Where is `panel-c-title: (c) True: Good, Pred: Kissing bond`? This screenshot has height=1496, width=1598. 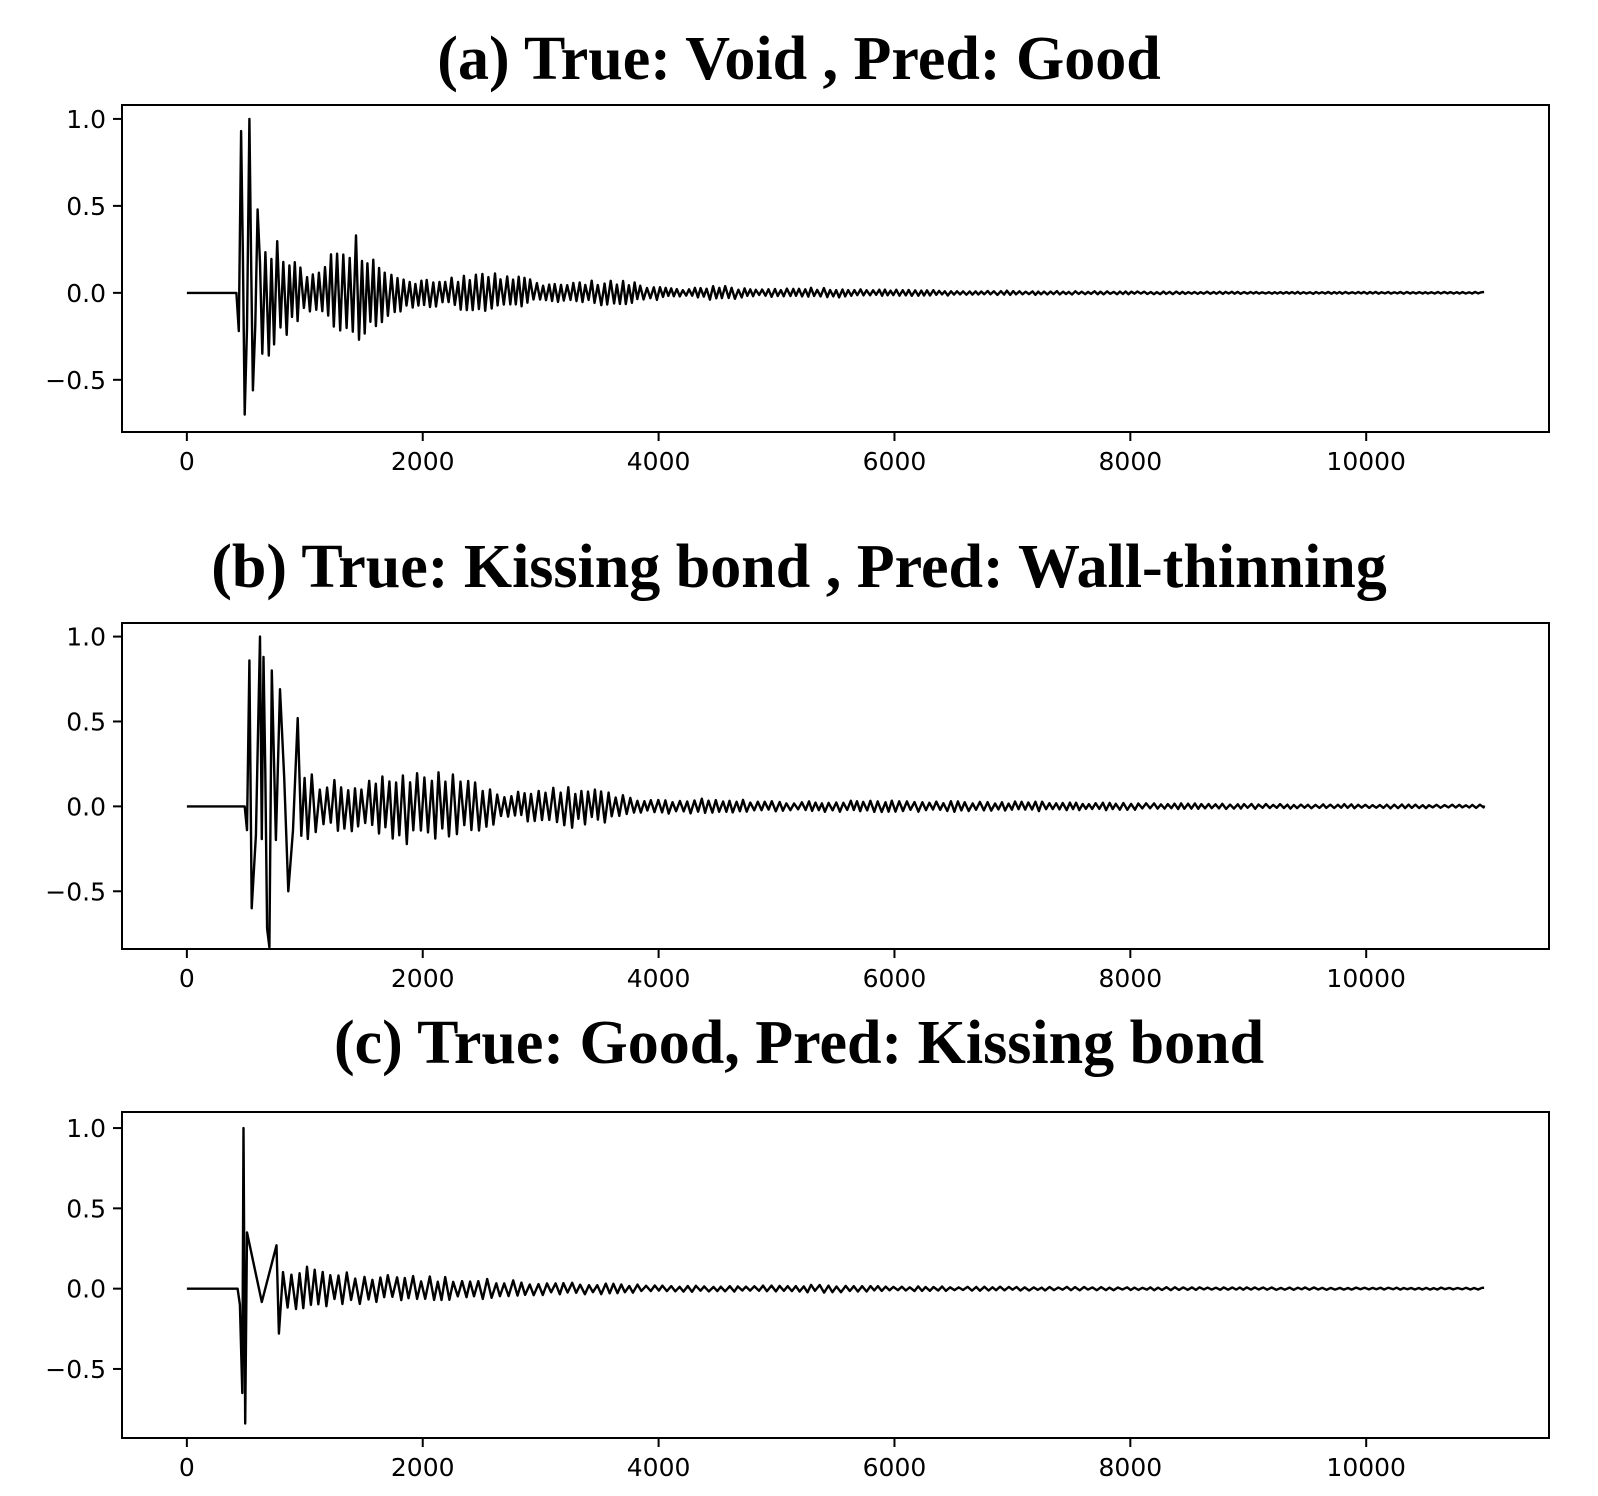
panel-c-title: (c) True: Good, Pred: Kissing bond is located at coordinates (799, 1043).